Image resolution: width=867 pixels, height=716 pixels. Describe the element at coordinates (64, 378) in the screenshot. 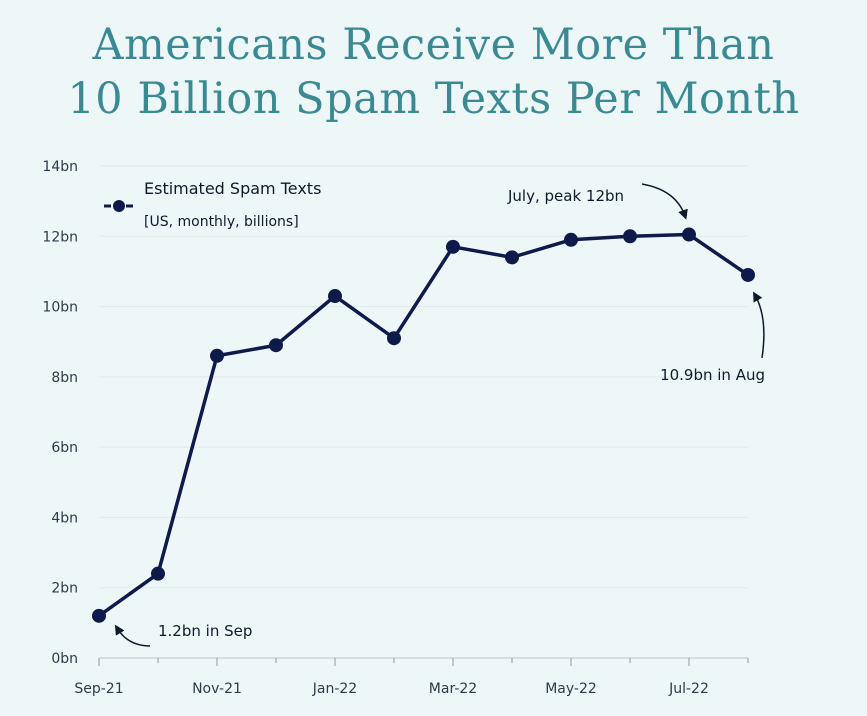

I see `y-tick-label: 8bn` at that location.